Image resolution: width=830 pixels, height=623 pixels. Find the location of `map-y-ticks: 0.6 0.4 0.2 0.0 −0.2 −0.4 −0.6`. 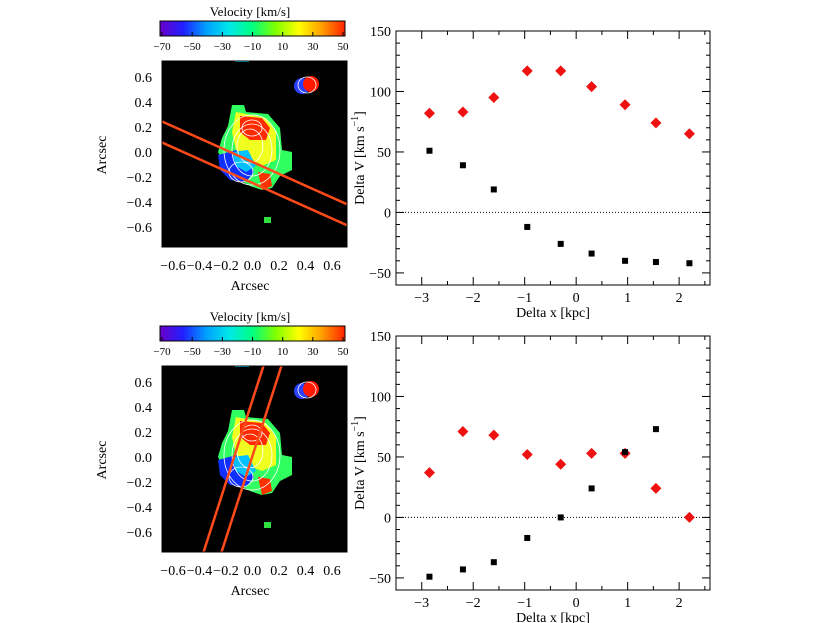

map-y-ticks: 0.6 0.4 0.2 0.0 −0.2 −0.4 −0.6 is located at coordinates (146, 458).